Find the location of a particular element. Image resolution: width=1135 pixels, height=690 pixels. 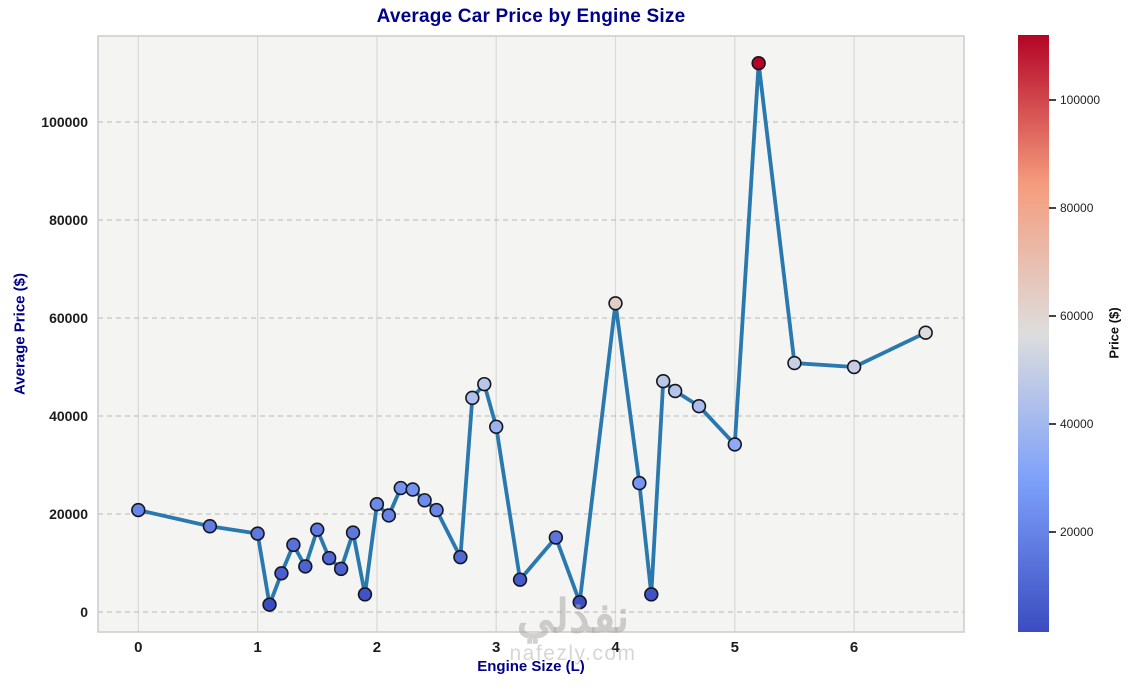

colorbar-tick-label: 80000 is located at coordinates (1077, 207).